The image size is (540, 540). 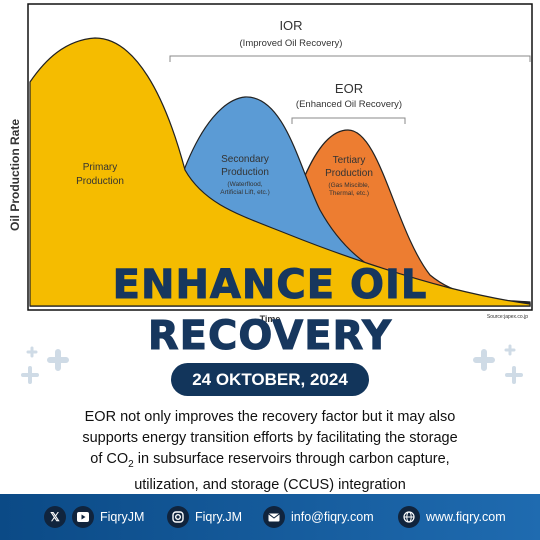 What do you see at coordinates (109, 459) in the screenshot?
I see `description-line-3-pre: of CO` at bounding box center [109, 459].